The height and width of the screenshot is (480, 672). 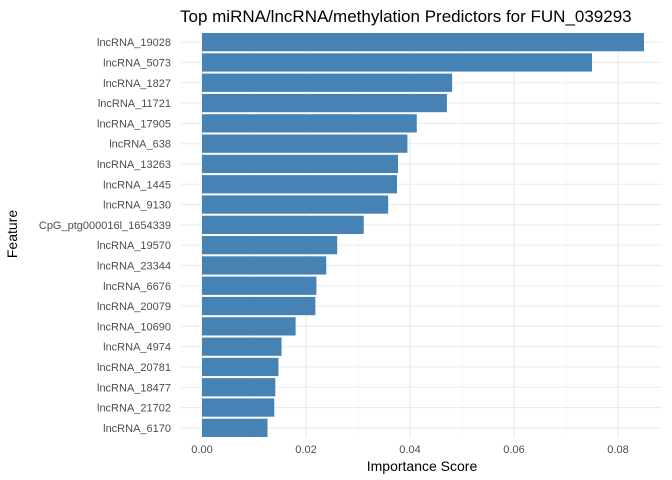 I want to click on x-tick-label: 0.08, so click(x=617, y=450).